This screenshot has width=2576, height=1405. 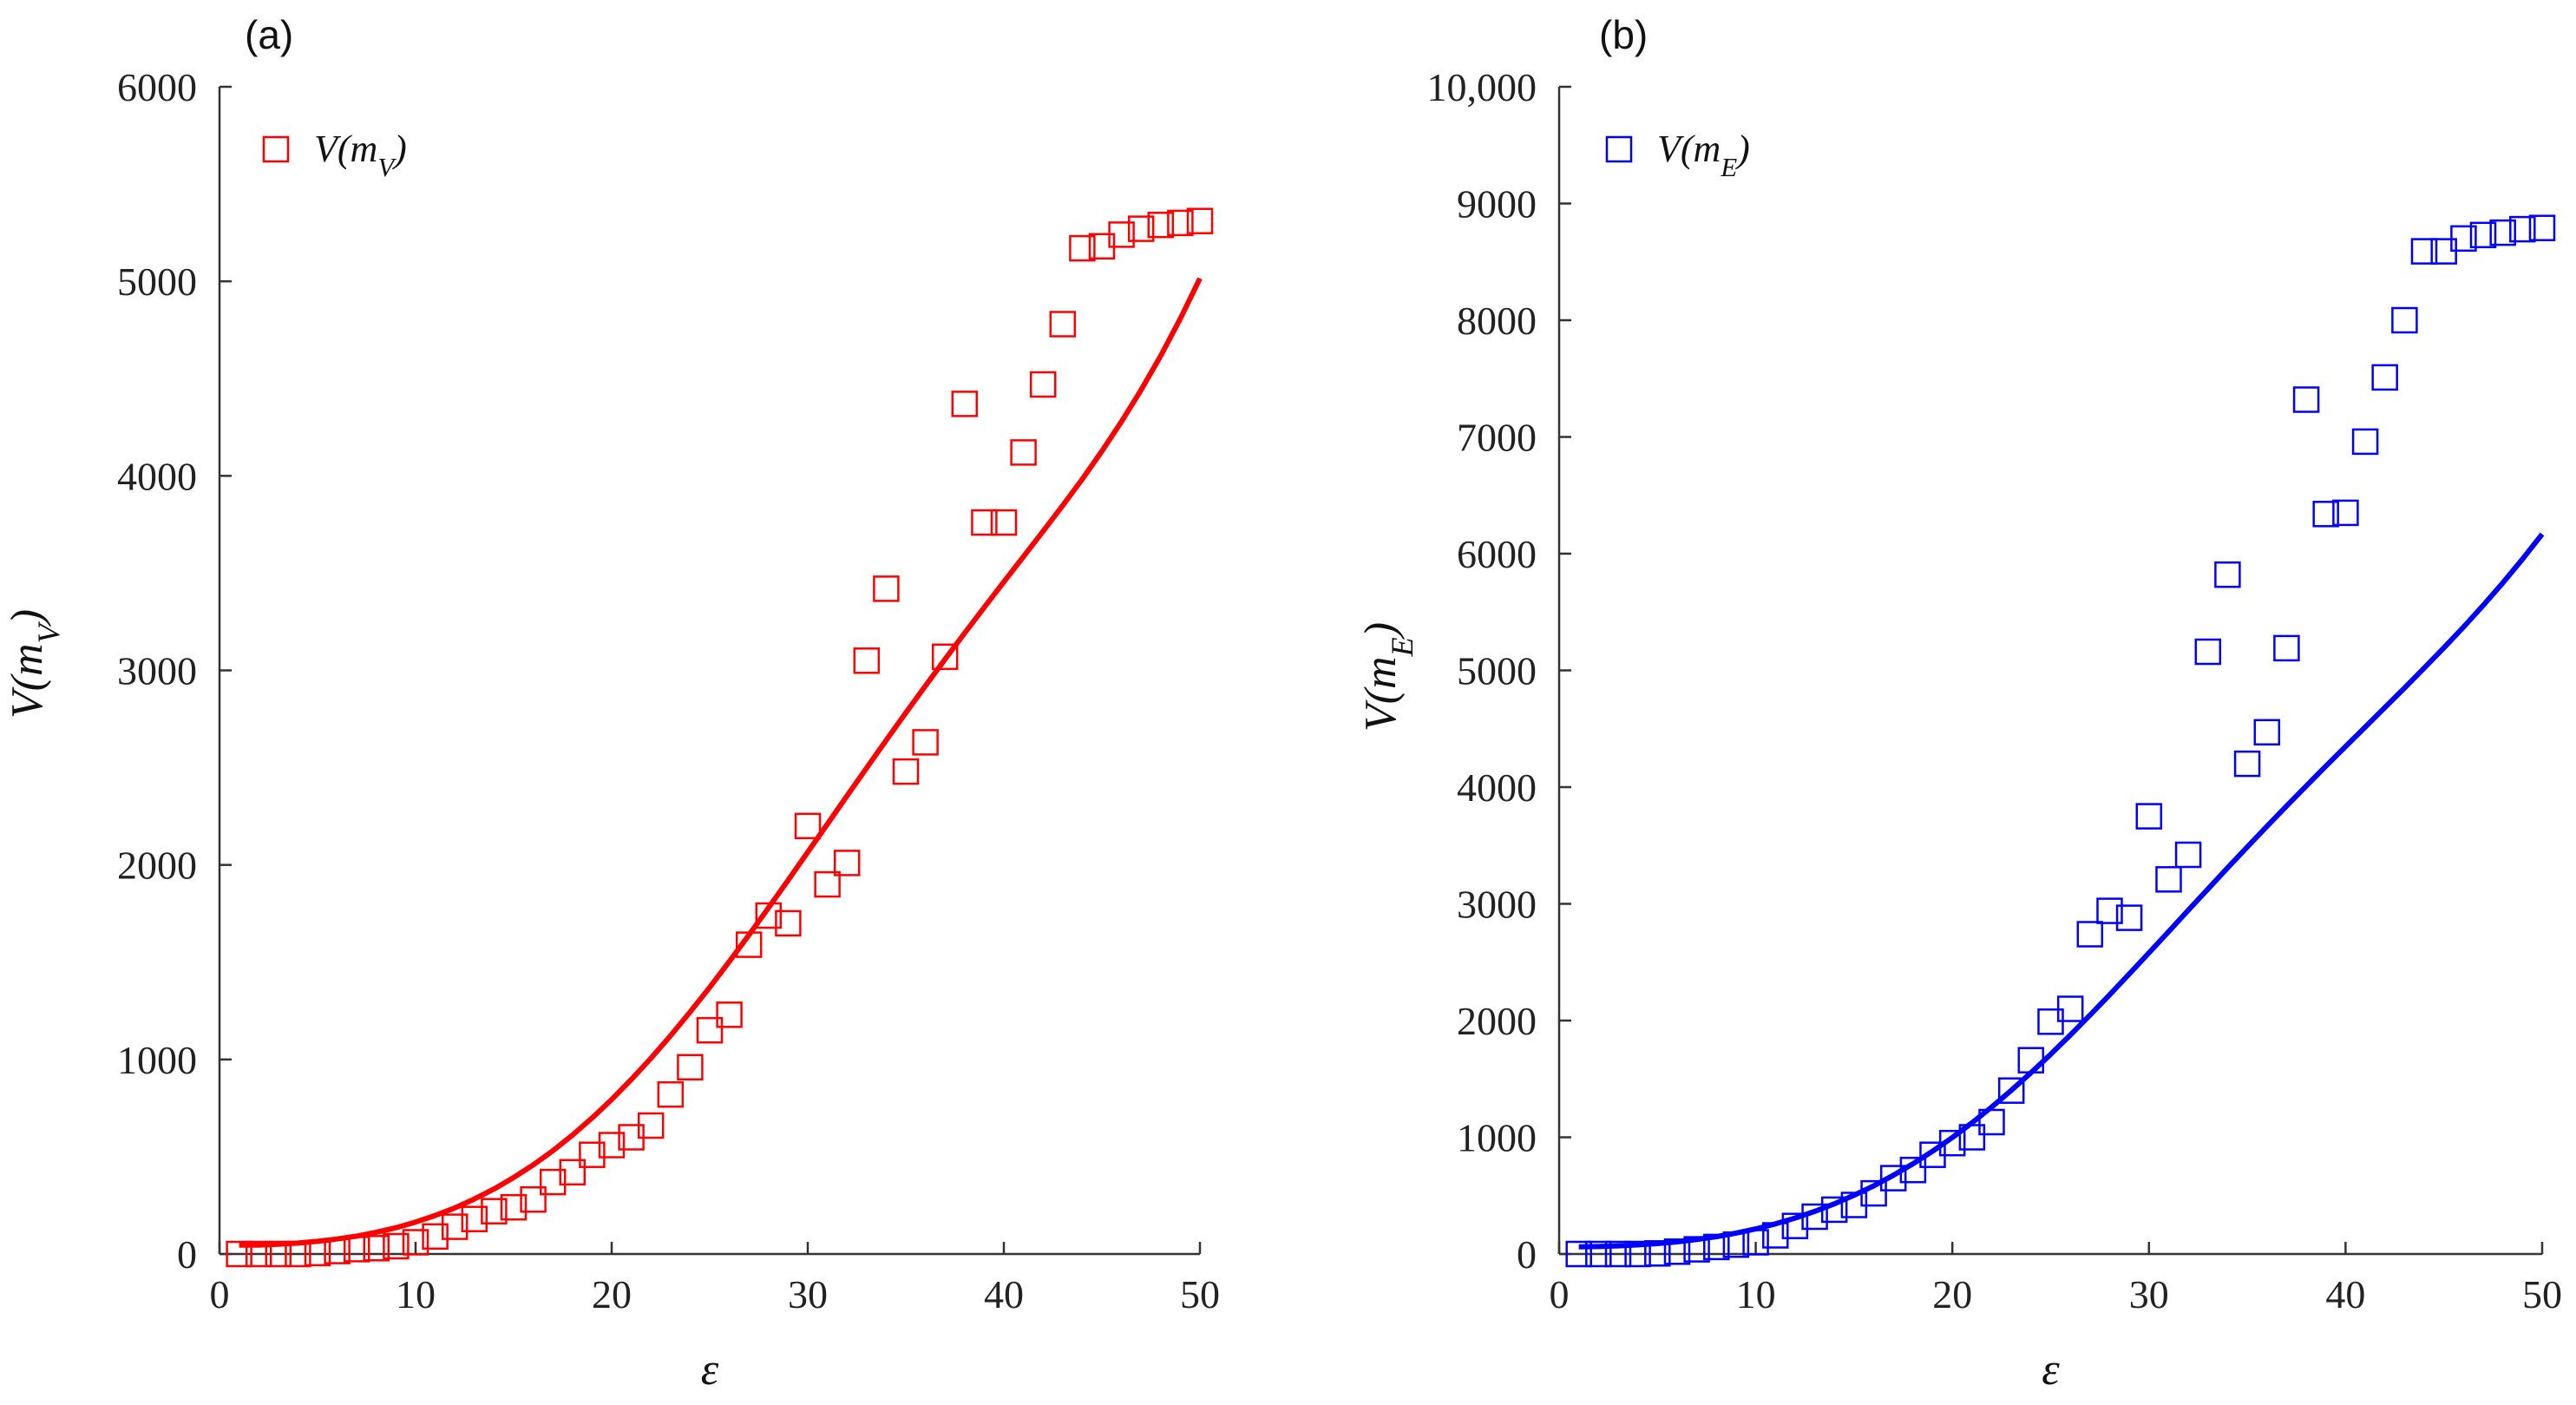 I want to click on legend-a: V(mV), so click(x=334, y=155).